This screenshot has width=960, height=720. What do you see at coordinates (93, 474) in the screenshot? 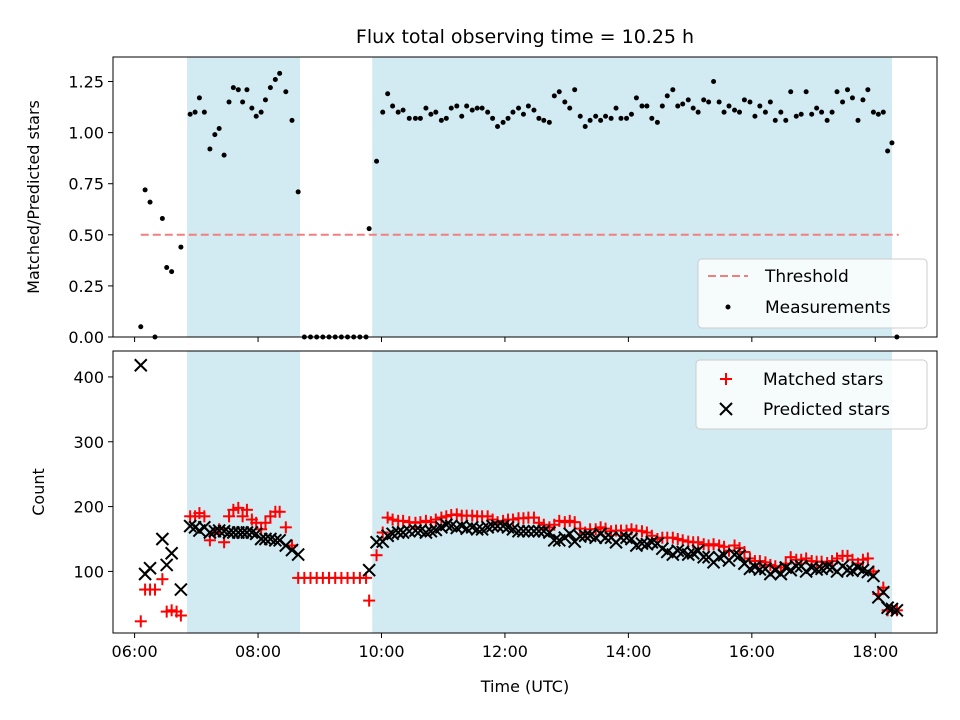
I see `y-axis-ticks: 100 200 300 400` at bounding box center [93, 474].